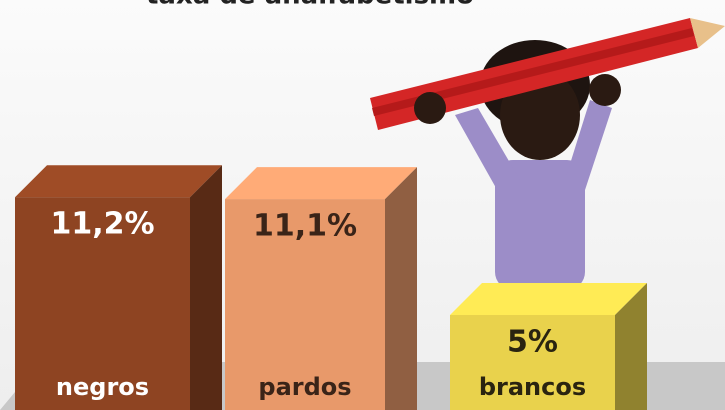 This screenshot has height=410, width=725. Describe the element at coordinates (605, 90) in the screenshot. I see `right-hand` at that location.